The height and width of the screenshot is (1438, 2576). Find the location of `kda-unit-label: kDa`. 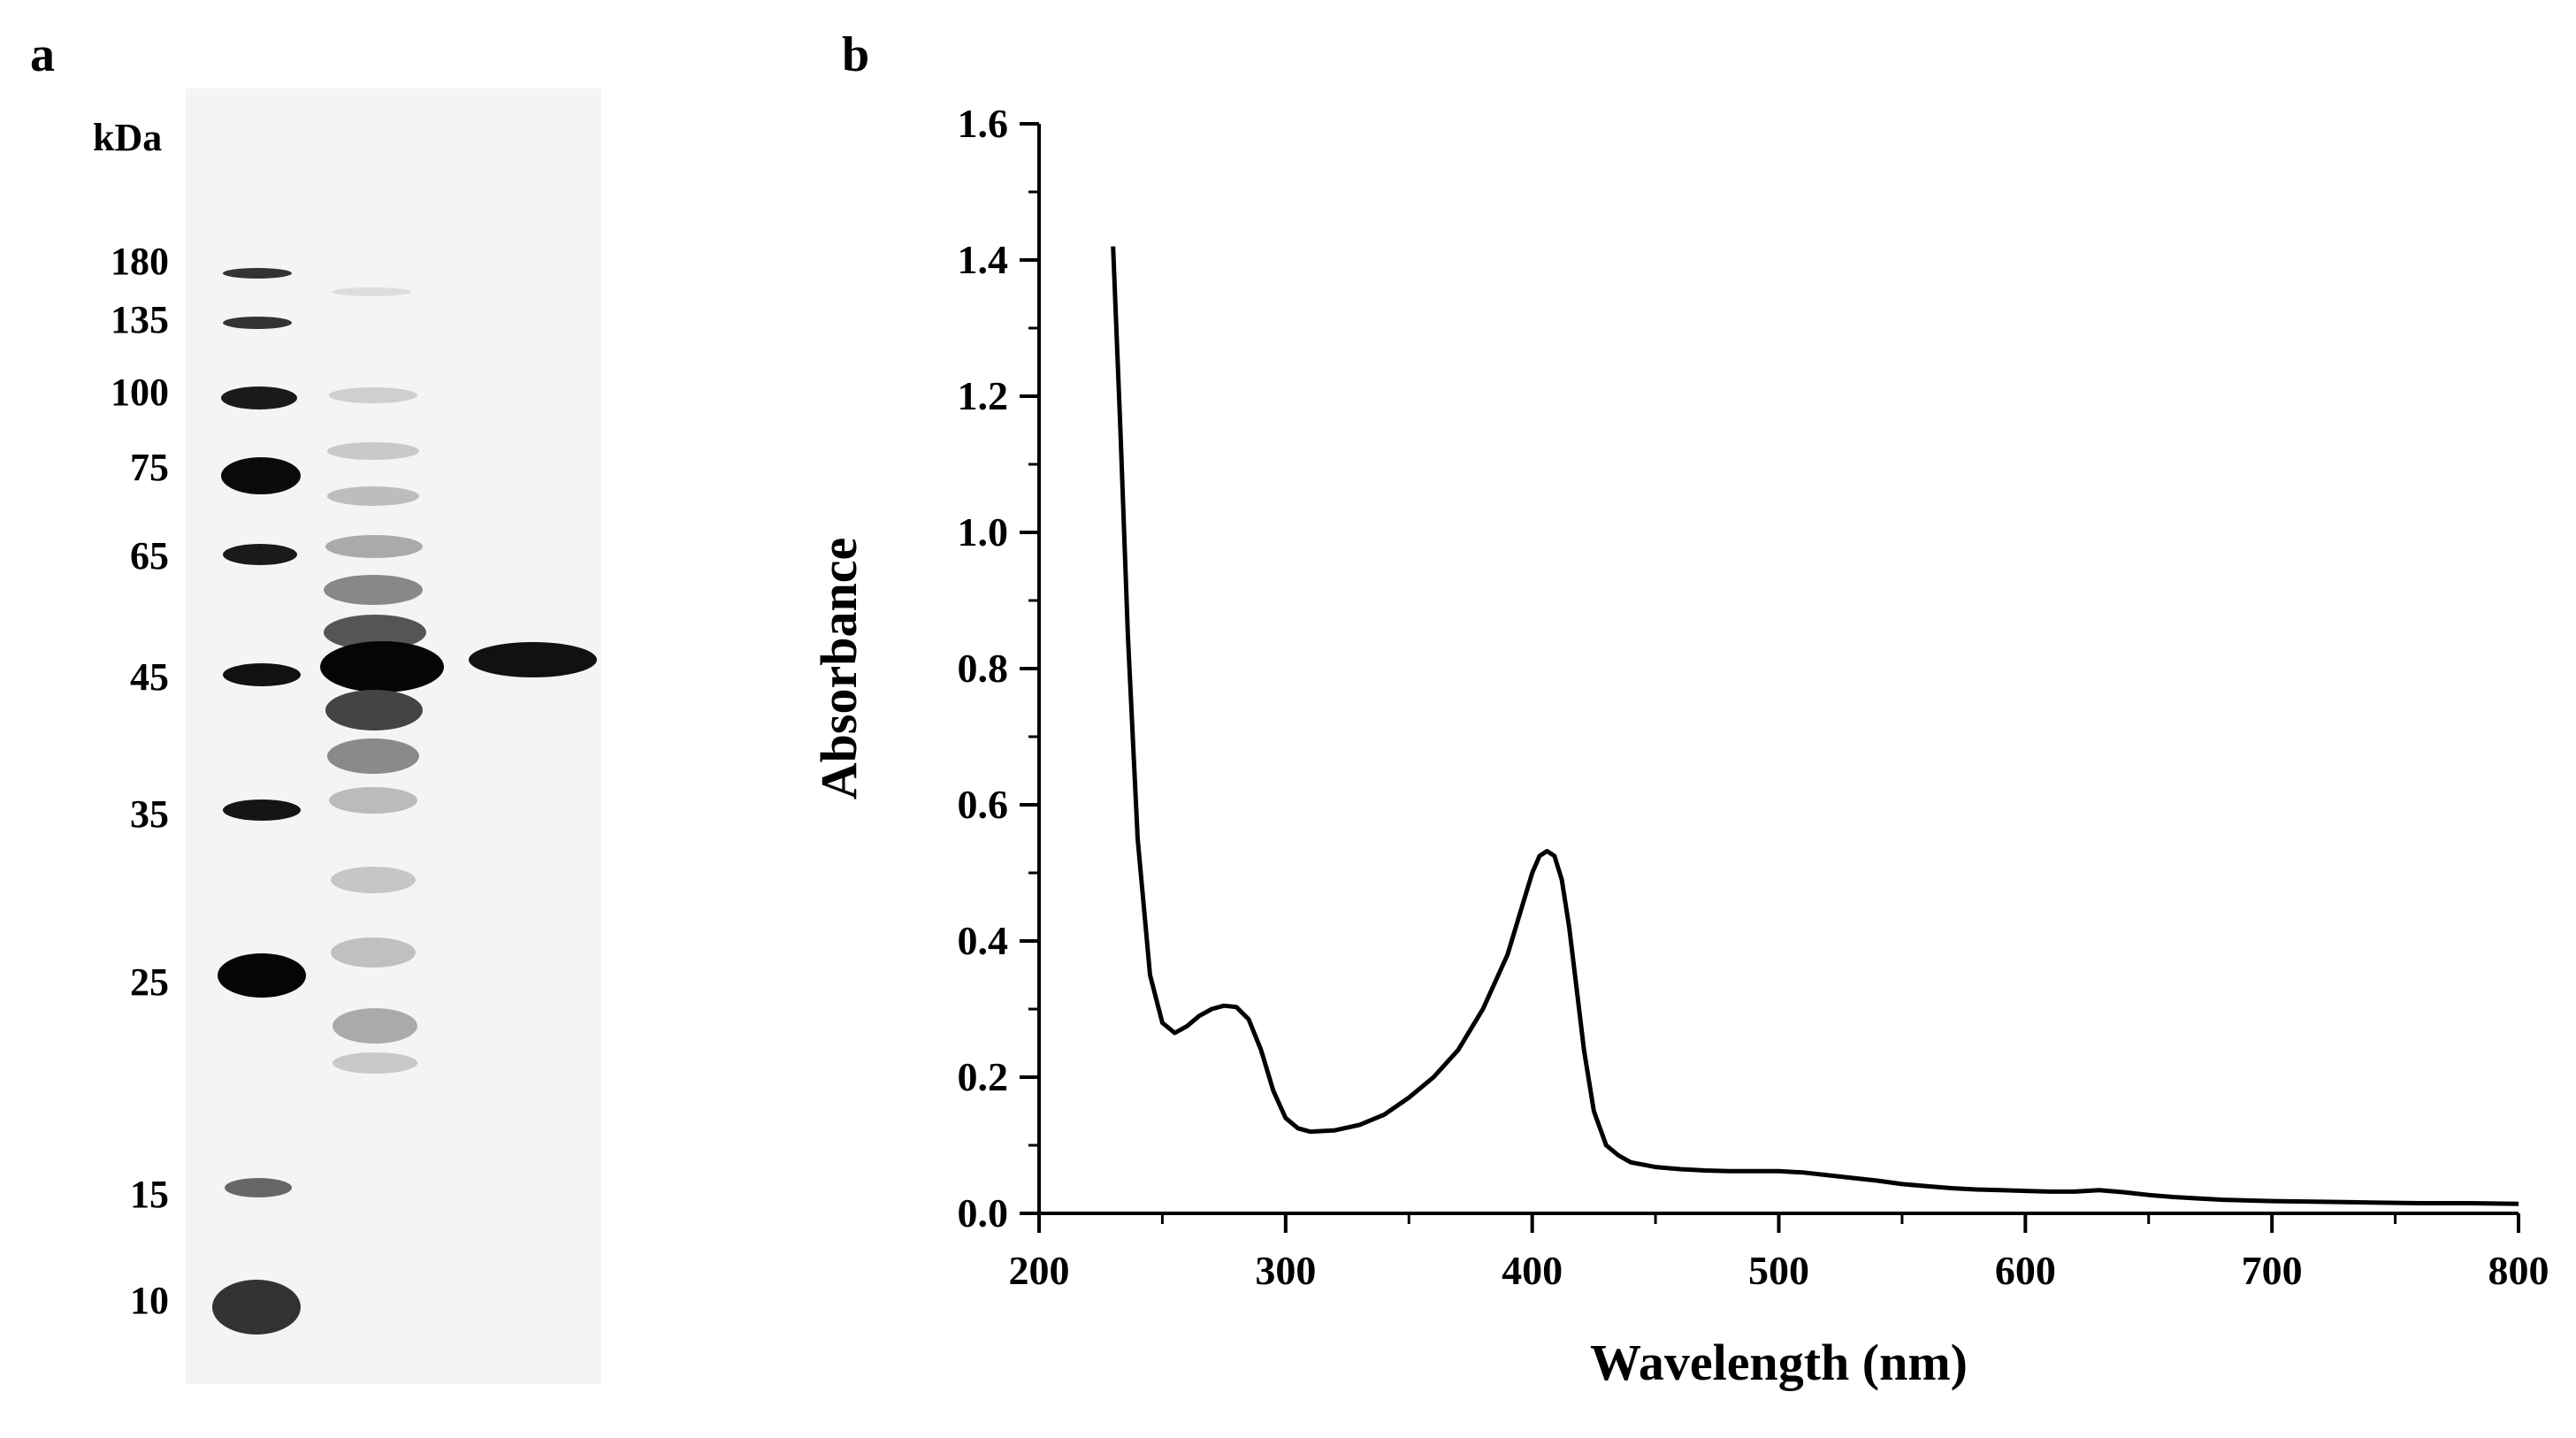

kda-unit-label: kDa is located at coordinates (128, 137).